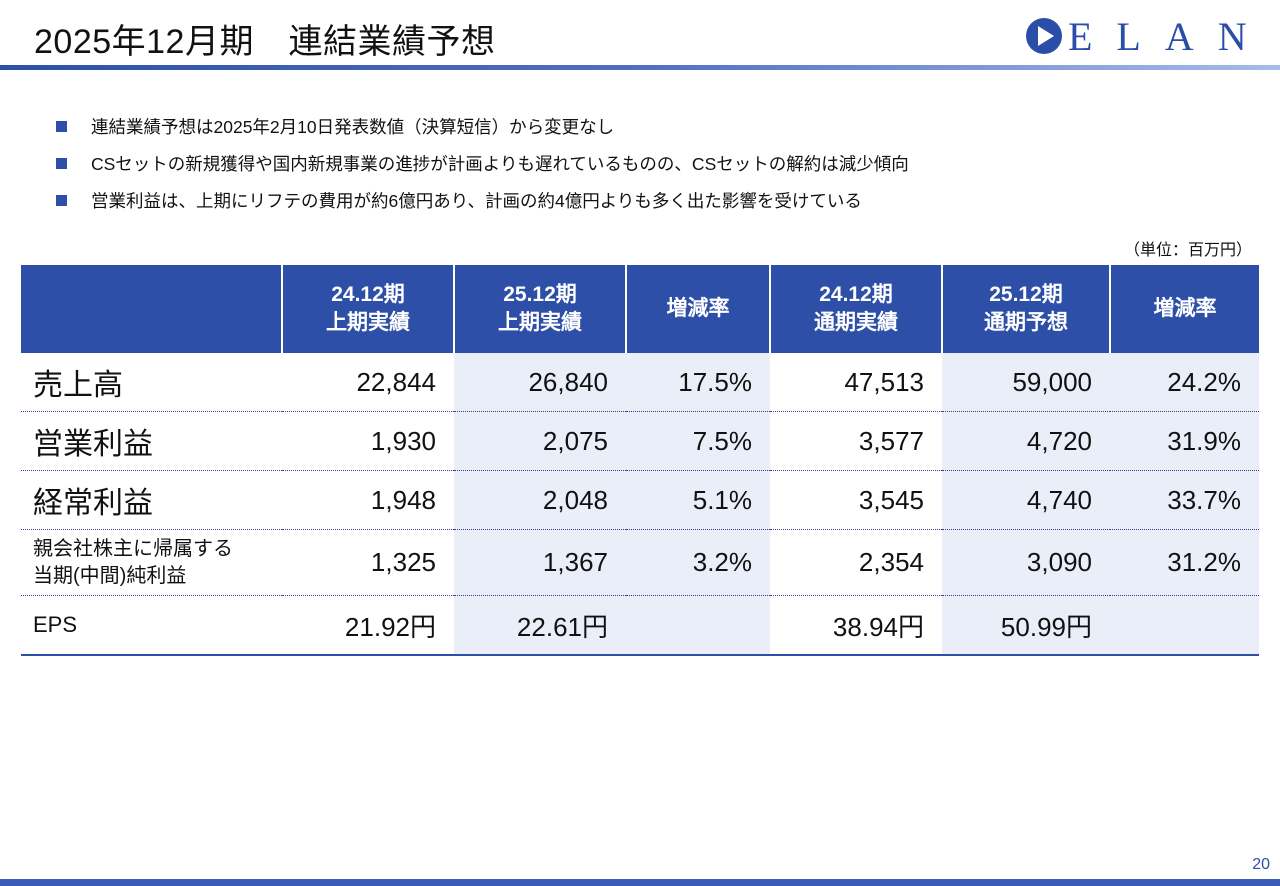 The width and height of the screenshot is (1280, 886). What do you see at coordinates (368, 562) in the screenshot?
I see `value-cell: 1,325` at bounding box center [368, 562].